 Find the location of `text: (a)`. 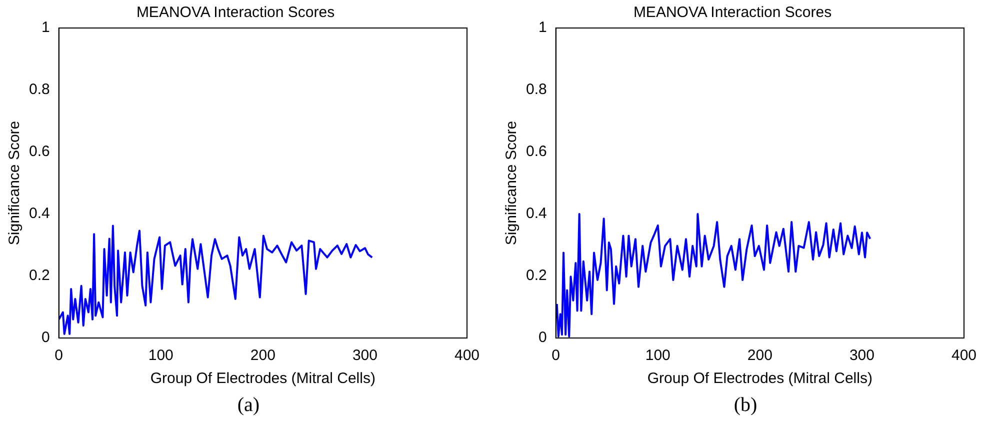

text: (a) is located at coordinates (248, 405).